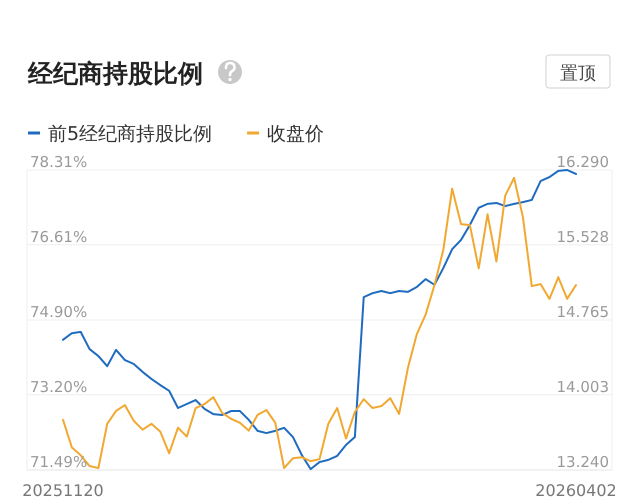  I want to click on legend-label: 收盘价, so click(295, 134).